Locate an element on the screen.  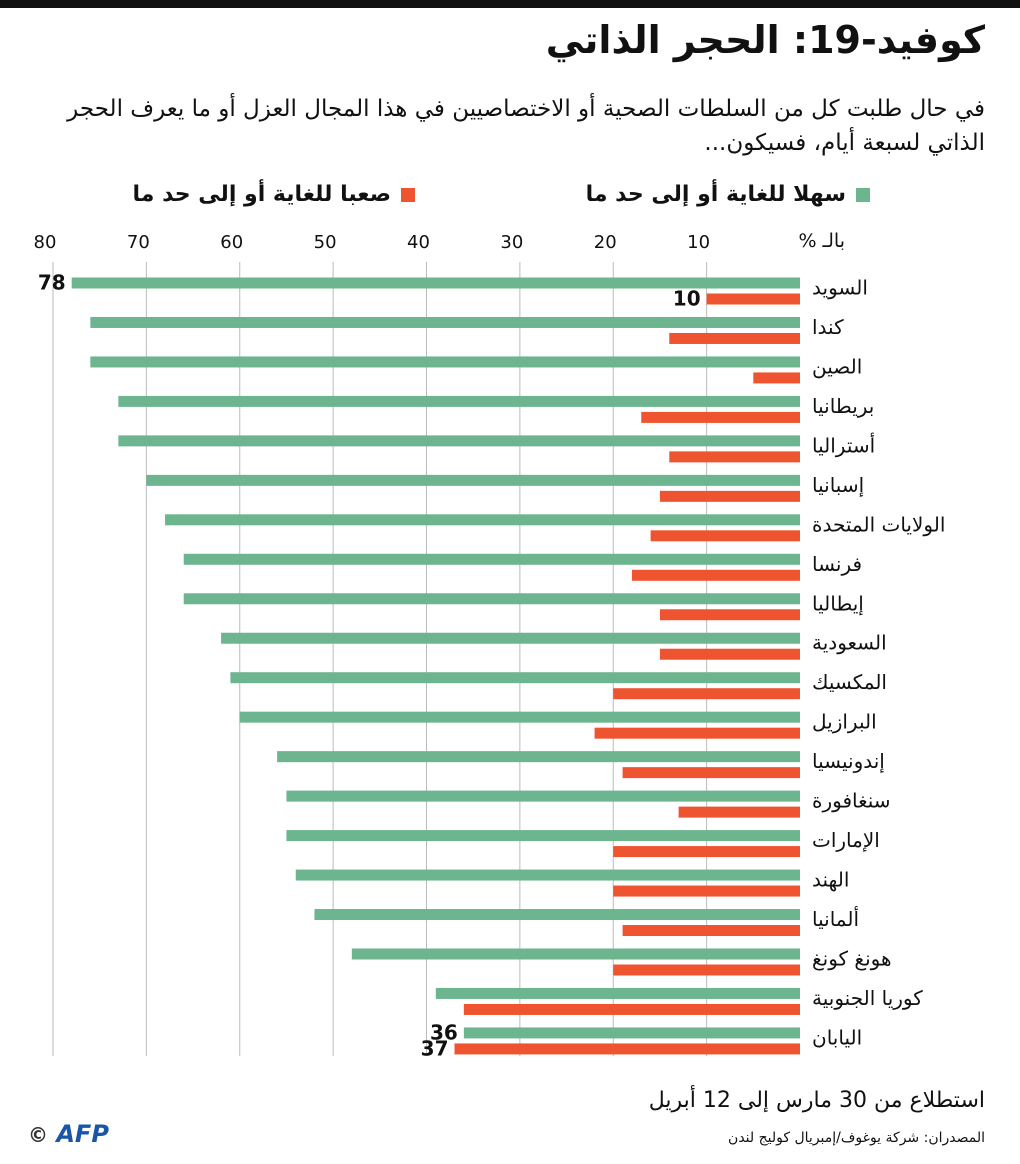
legend-label: سهلا للغاية أو إلى حد ما is located at coordinates (715, 194).